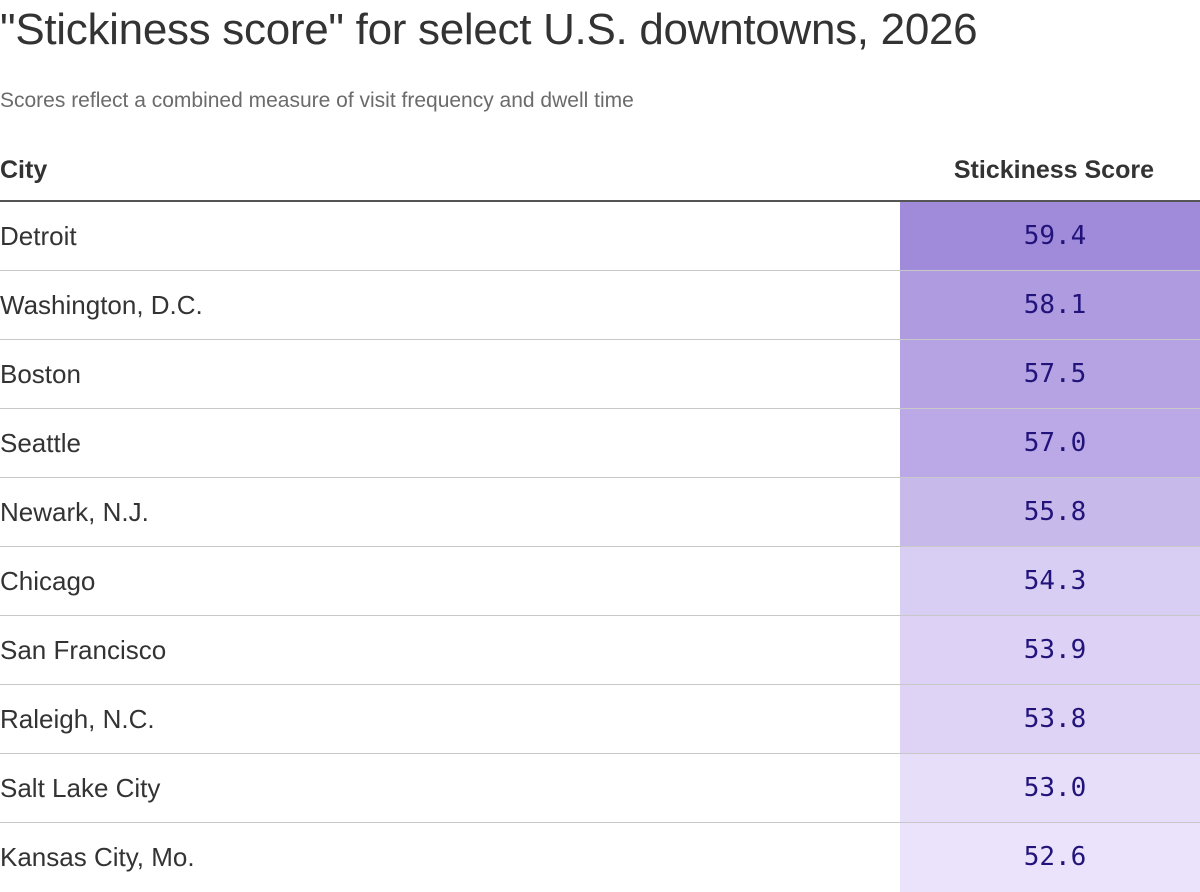 The image size is (1200, 892). Describe the element at coordinates (74, 512) in the screenshot. I see `city-label: Newark, N.J.` at that location.